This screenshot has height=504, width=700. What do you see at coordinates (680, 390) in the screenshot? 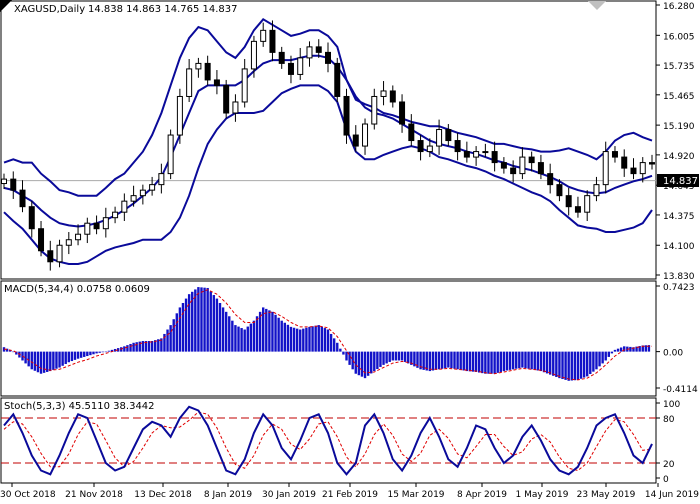
I see `macd-y-tick-label: -0.4114` at bounding box center [680, 390].